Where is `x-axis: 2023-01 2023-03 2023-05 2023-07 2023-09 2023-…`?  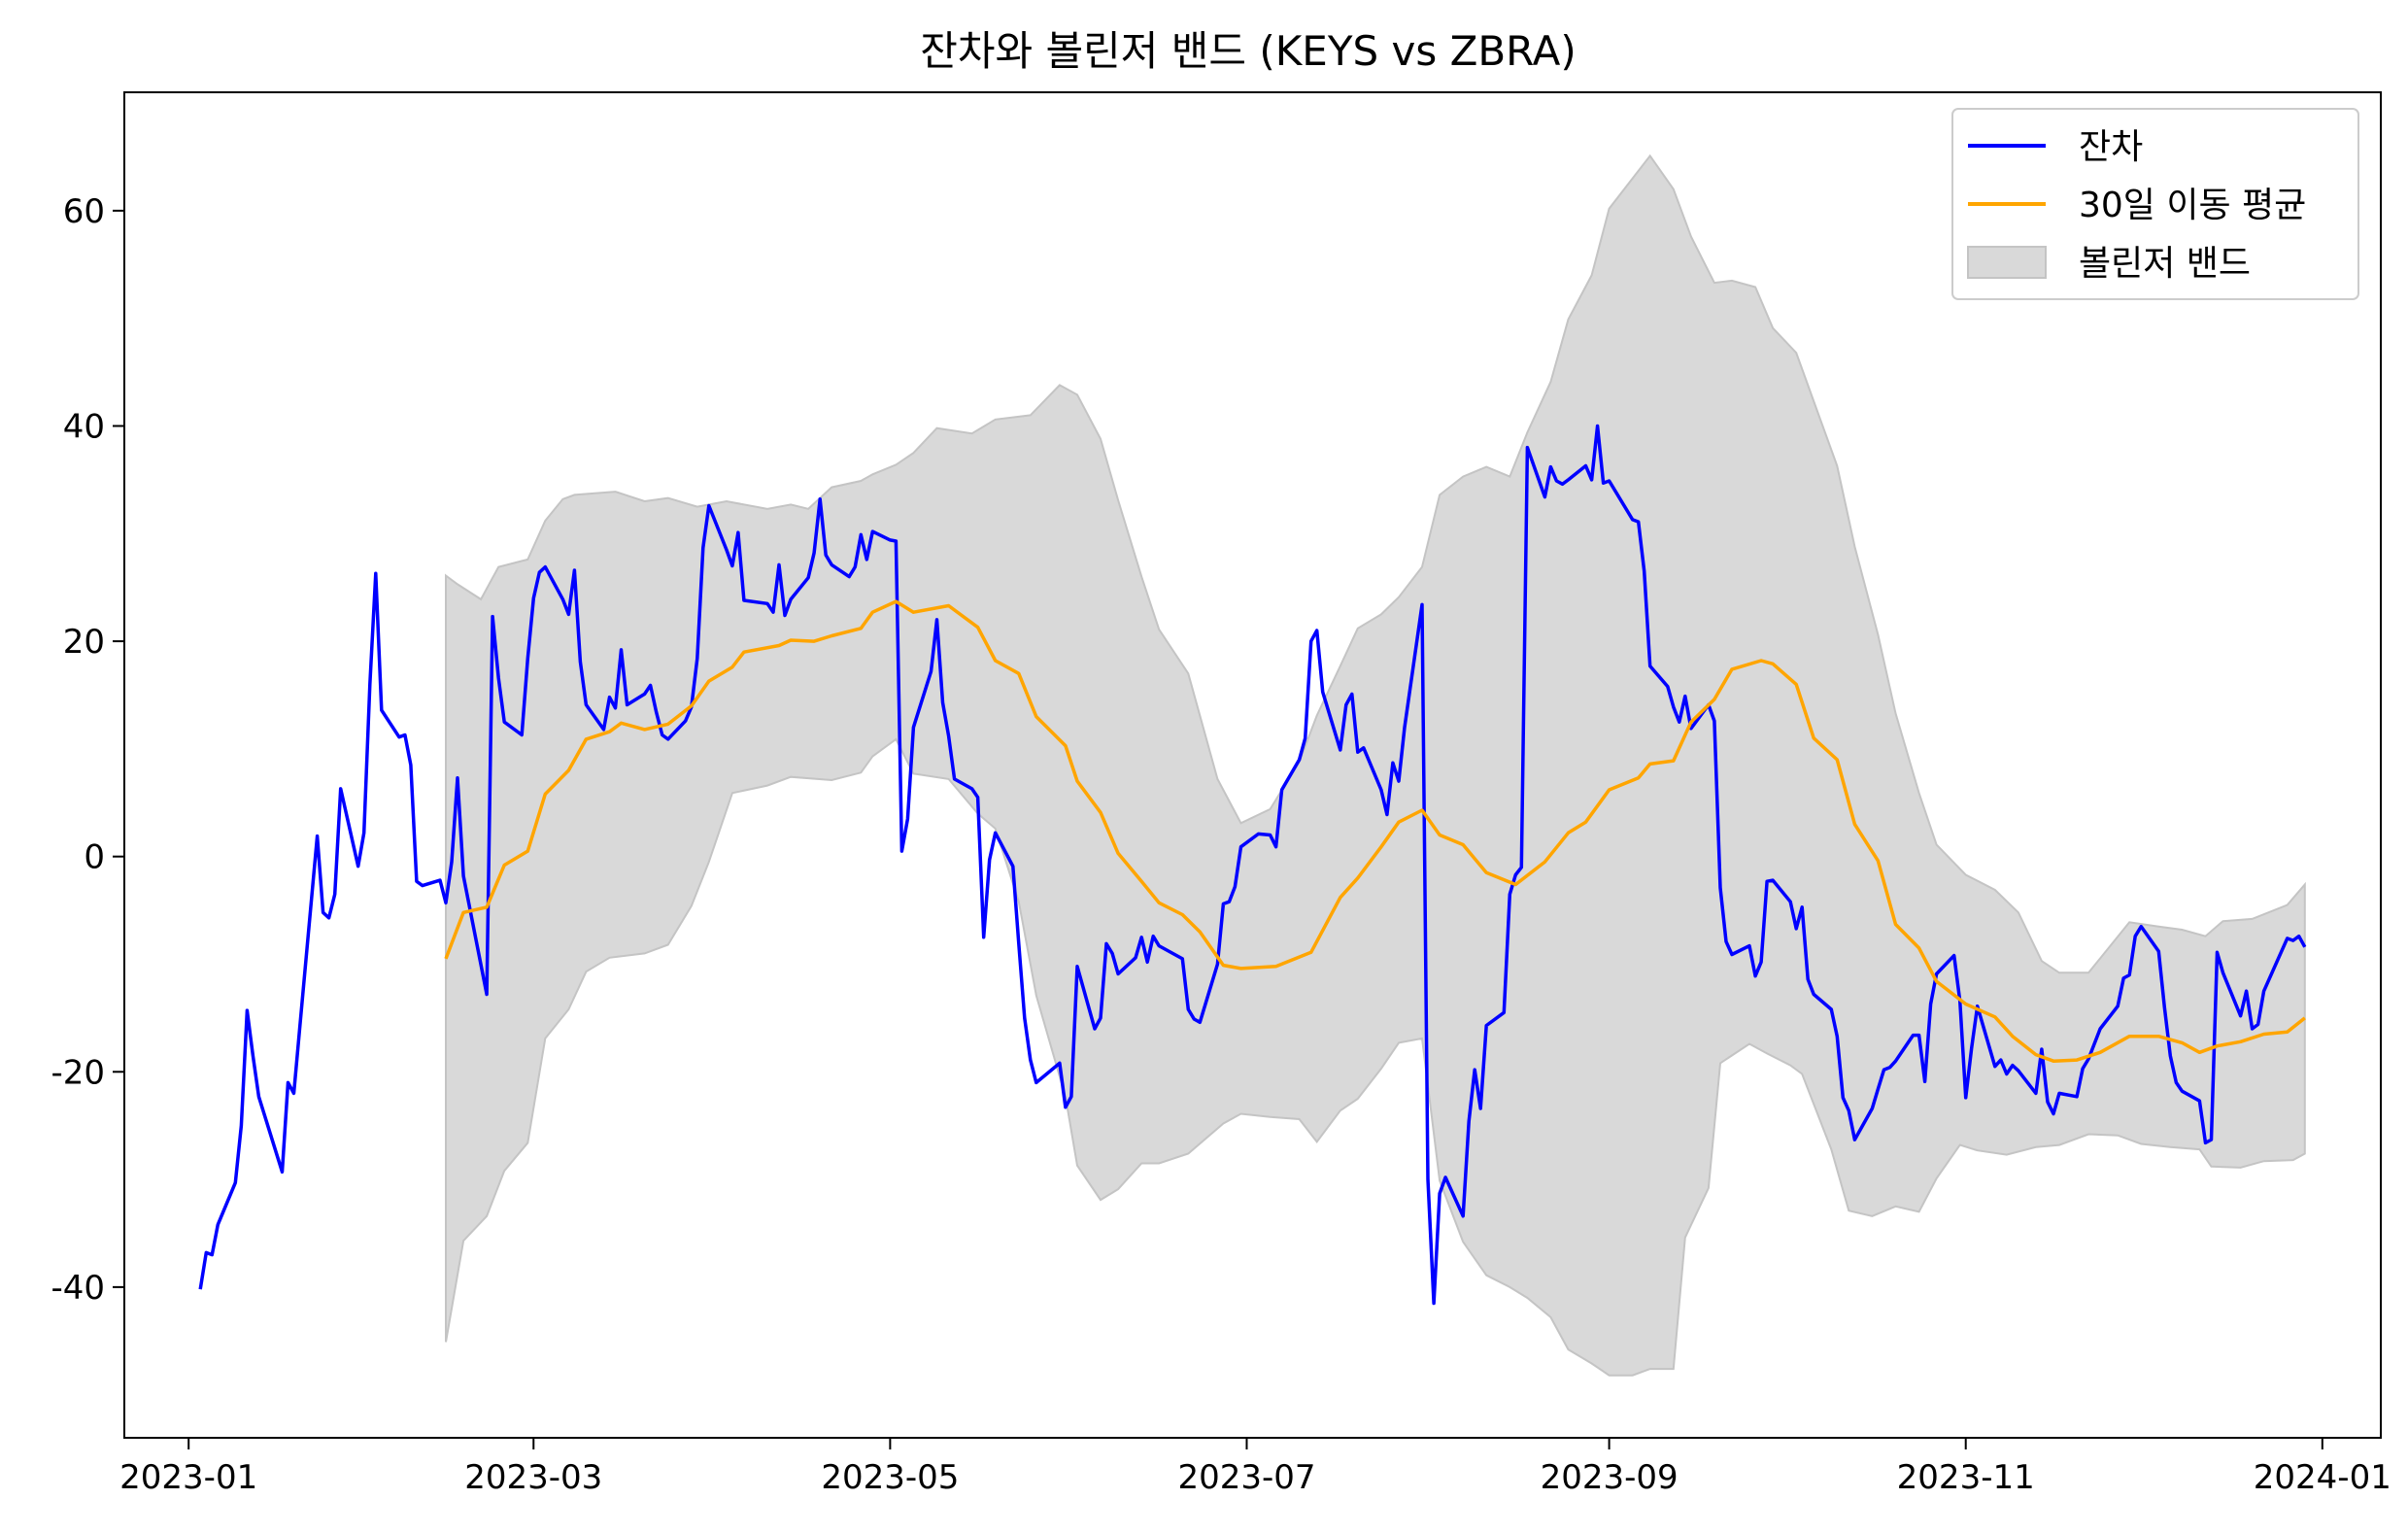
x-axis: 2023-01 2023-03 2023-05 2023-07 2023-09 2023-… is located at coordinates (1255, 1467).